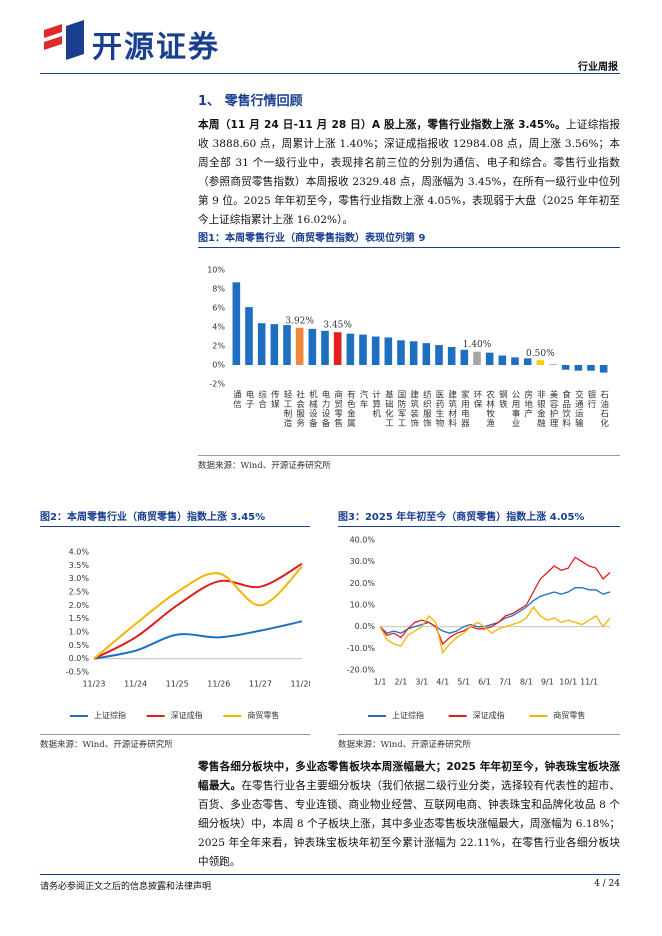 This screenshot has height=936, width=662. Describe the element at coordinates (79, 632) in the screenshot. I see `y-tick-label: 1.0%` at that location.